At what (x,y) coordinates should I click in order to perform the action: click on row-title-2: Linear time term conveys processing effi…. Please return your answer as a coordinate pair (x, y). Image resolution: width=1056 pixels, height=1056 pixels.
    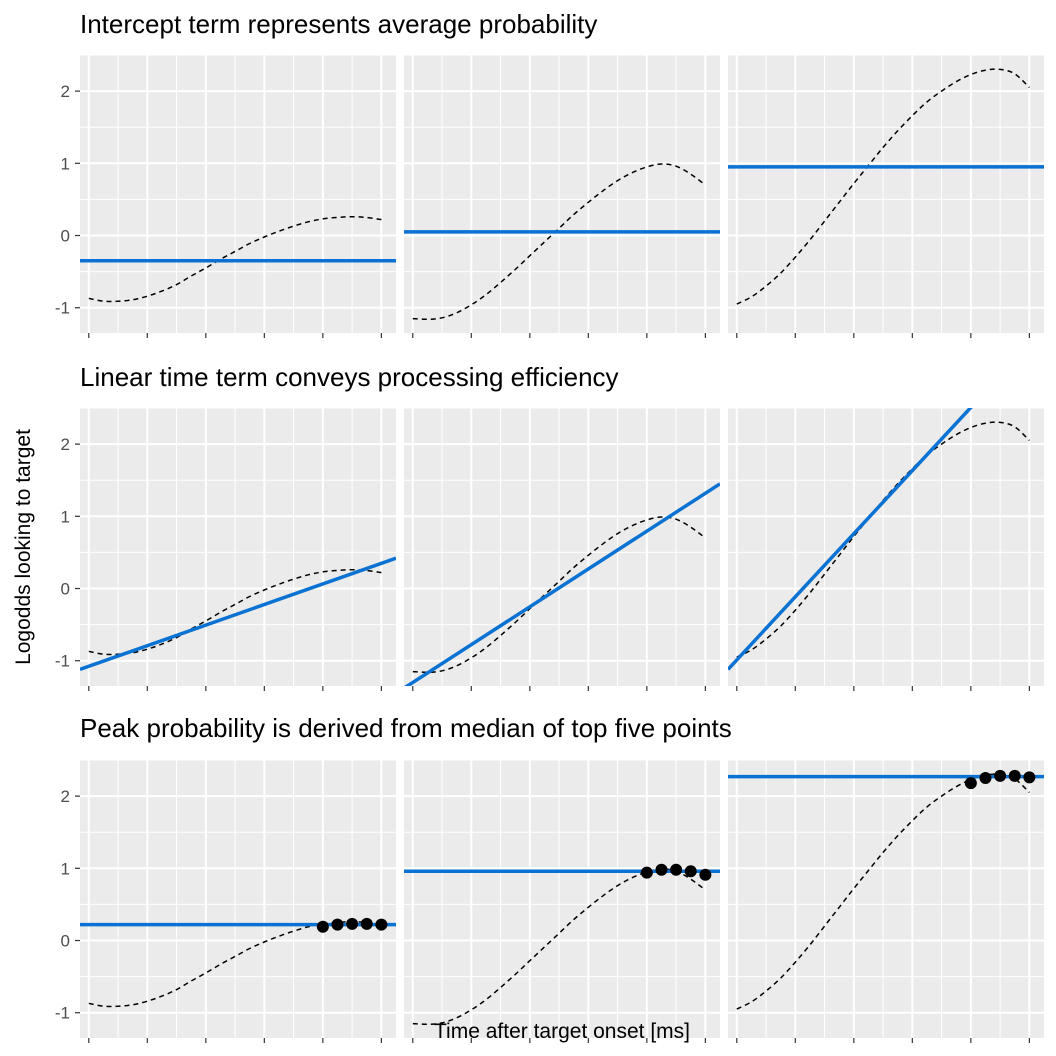
    Looking at the image, I should click on (349, 377).